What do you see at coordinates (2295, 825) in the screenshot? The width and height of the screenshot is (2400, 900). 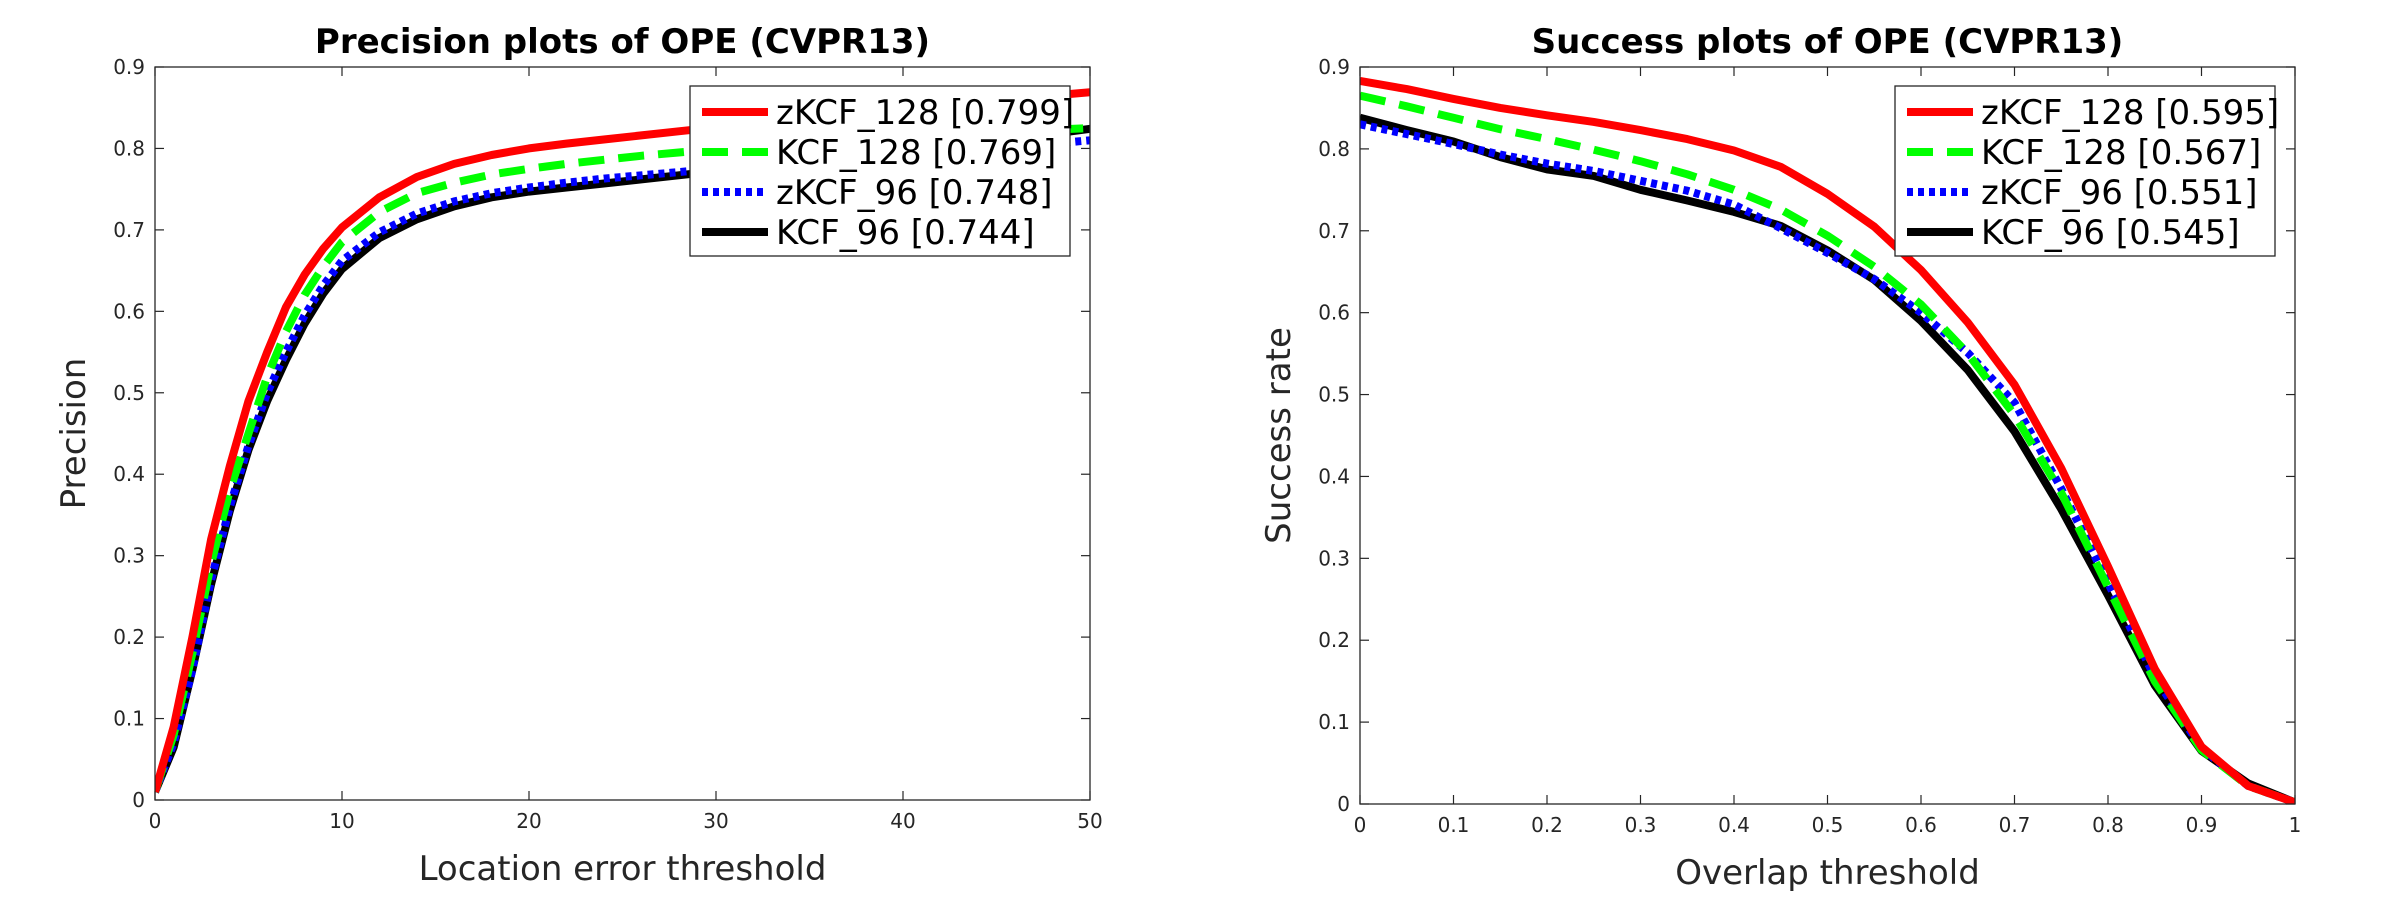 I see `x-tick-label: 1` at bounding box center [2295, 825].